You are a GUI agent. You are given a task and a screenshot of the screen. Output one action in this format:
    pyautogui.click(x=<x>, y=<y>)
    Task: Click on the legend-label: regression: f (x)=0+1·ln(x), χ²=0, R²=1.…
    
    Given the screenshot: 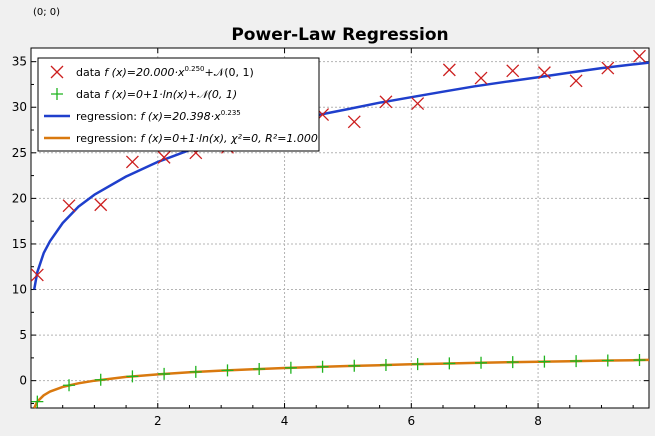 What is the action you would take?
    pyautogui.click(x=197, y=138)
    